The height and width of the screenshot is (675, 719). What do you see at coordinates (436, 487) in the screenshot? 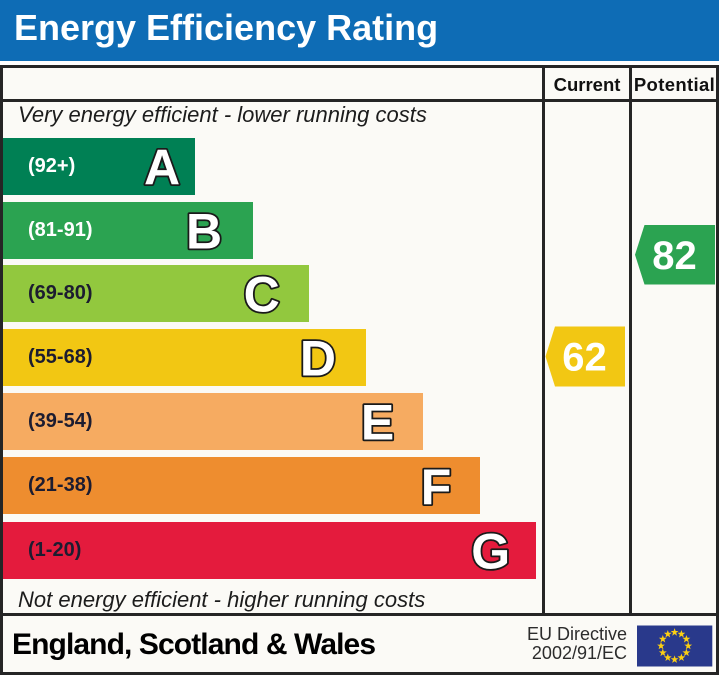
I see `svg-text: F` at bounding box center [436, 487].